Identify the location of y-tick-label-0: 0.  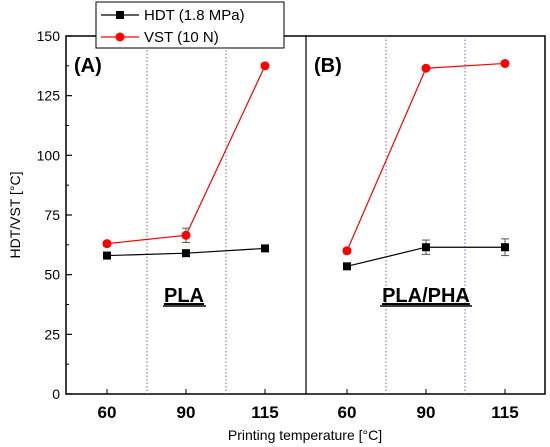
(56, 394).